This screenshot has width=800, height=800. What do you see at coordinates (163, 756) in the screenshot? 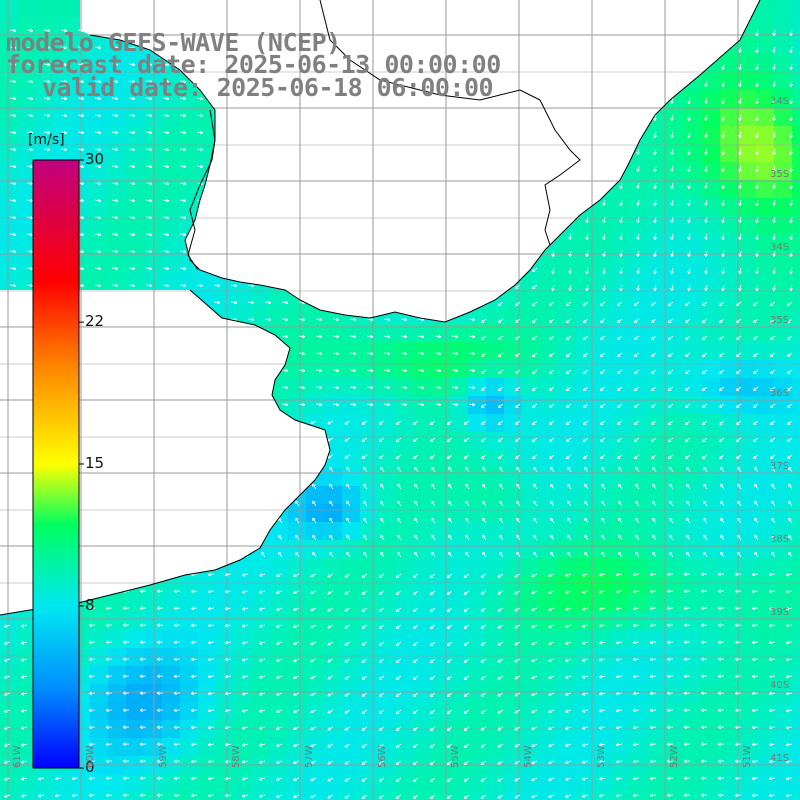
I see `longitude-label: 59W` at bounding box center [163, 756].